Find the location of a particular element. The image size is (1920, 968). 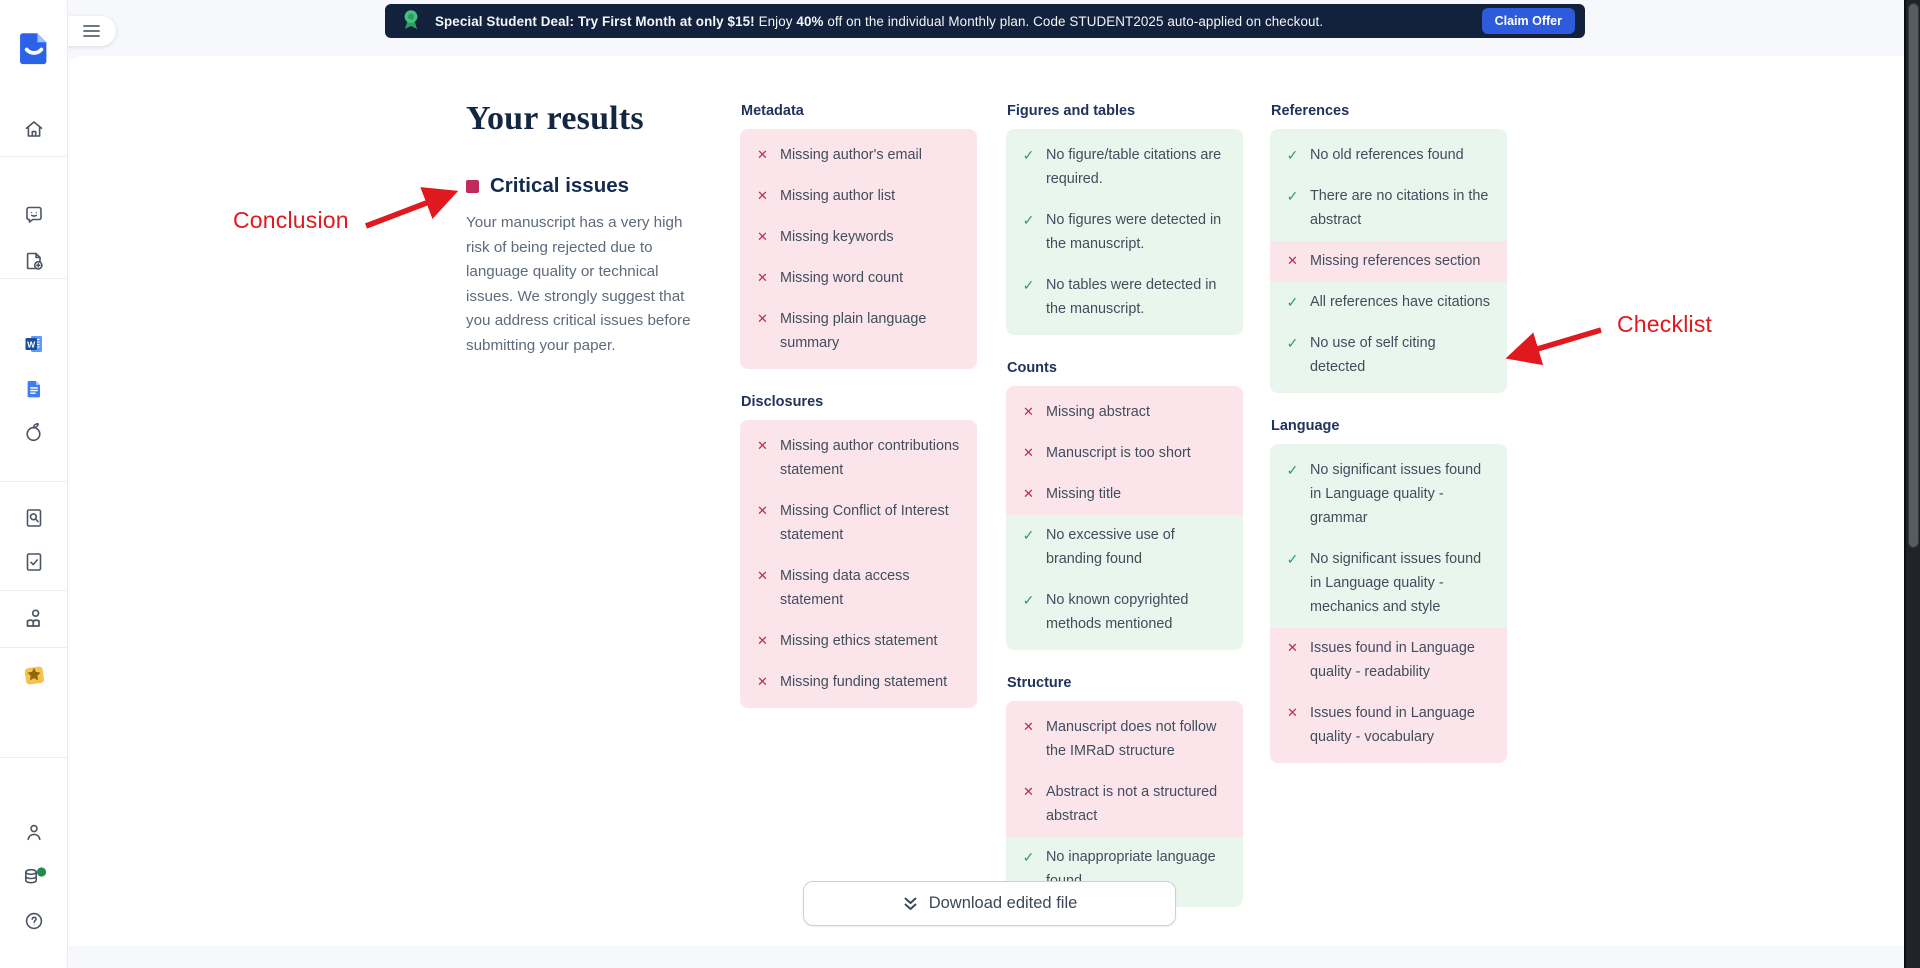

check-item: ✕ Manuscript is too short is located at coordinates (1124, 453).